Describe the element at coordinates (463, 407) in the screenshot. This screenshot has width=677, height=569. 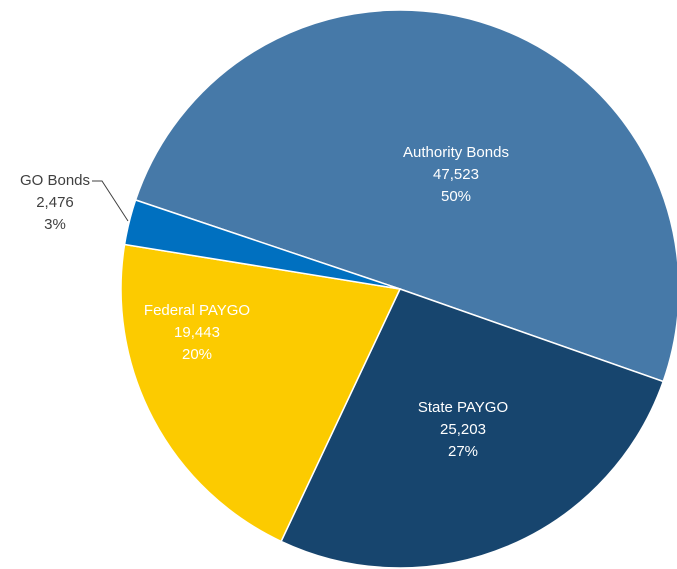
I see `slice-label: State PAYGO` at that location.